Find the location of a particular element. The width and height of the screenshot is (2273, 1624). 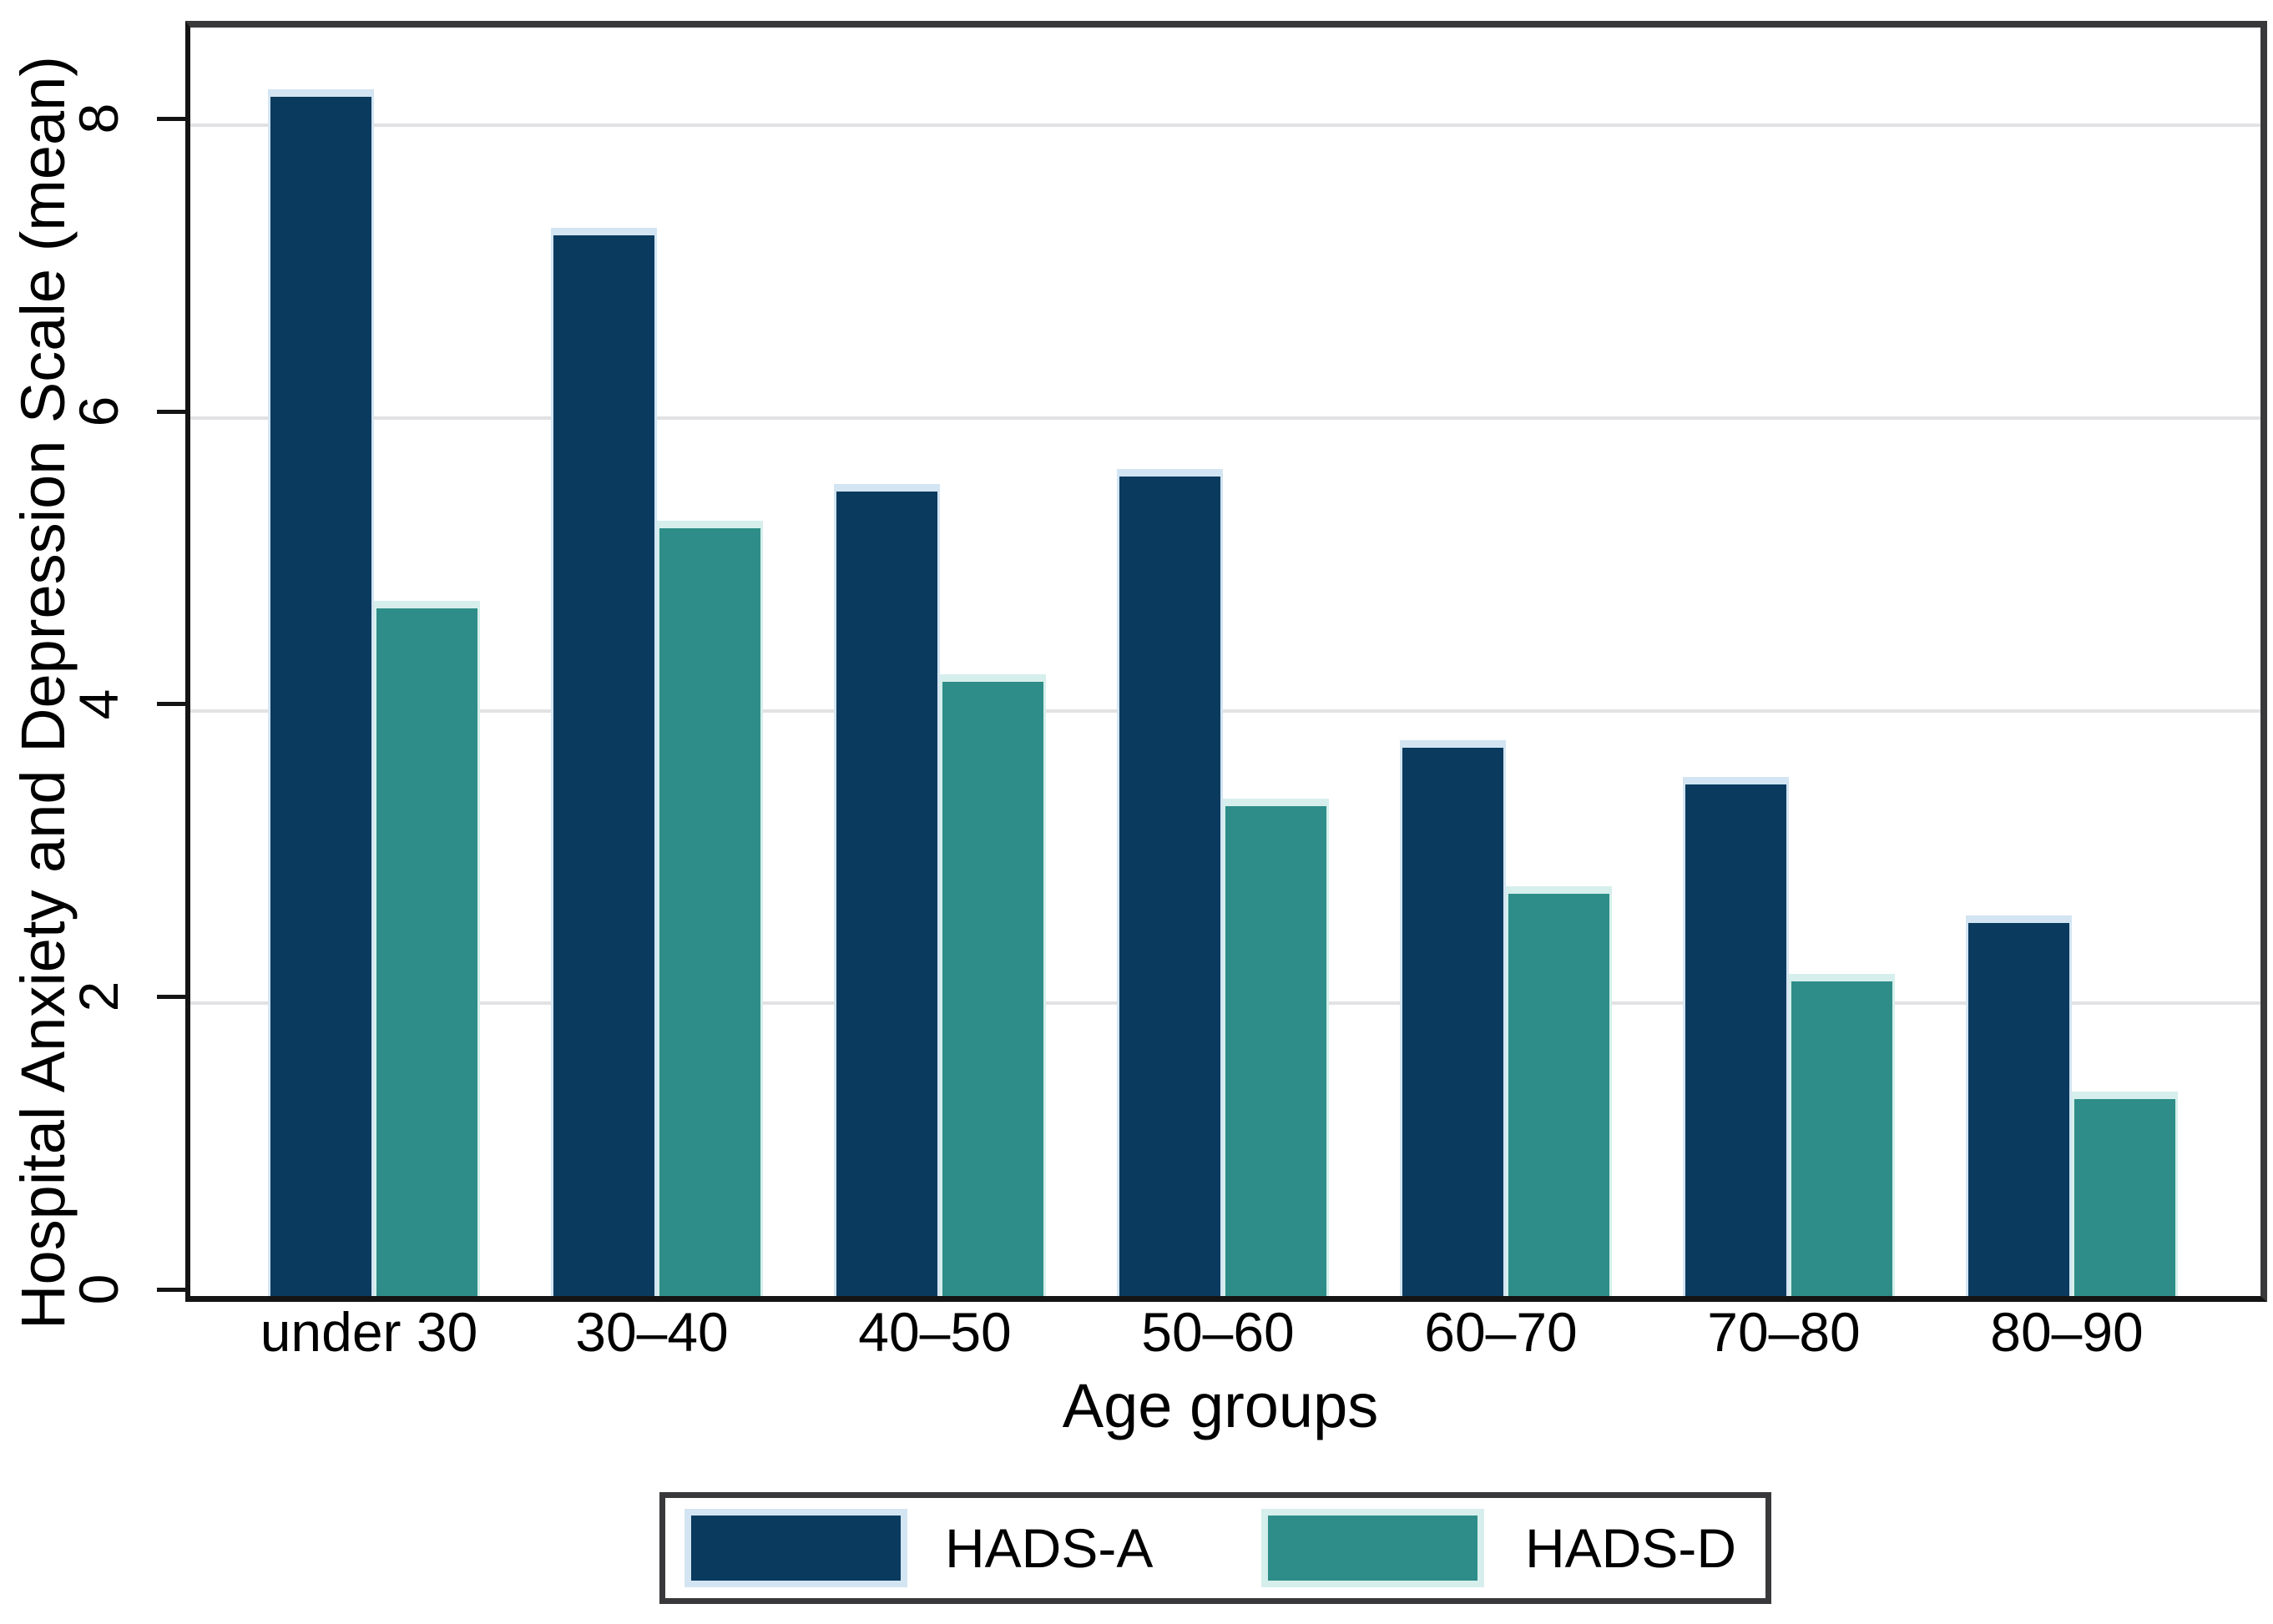

x-tick-label-60–70: 60–70 is located at coordinates (1501, 1332).